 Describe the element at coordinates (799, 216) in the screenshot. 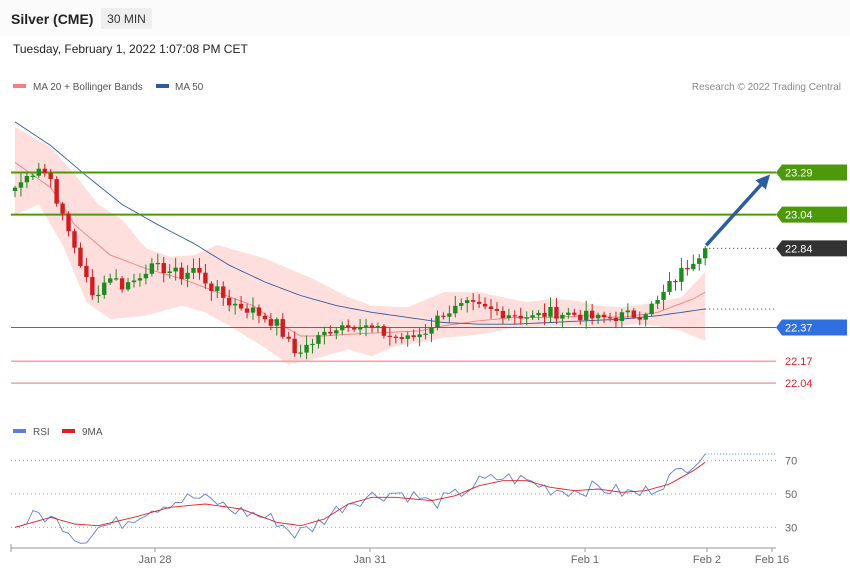

I see `resistance-2-label: 23.04` at that location.